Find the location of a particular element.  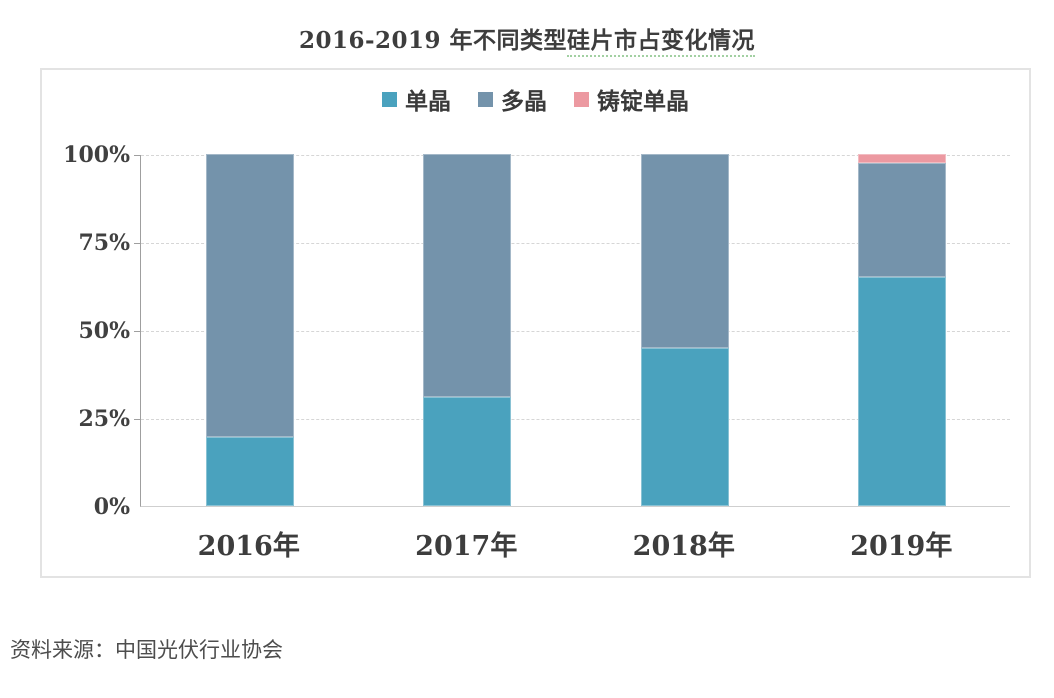

x-tick-label: 2018年 is located at coordinates (683, 546).